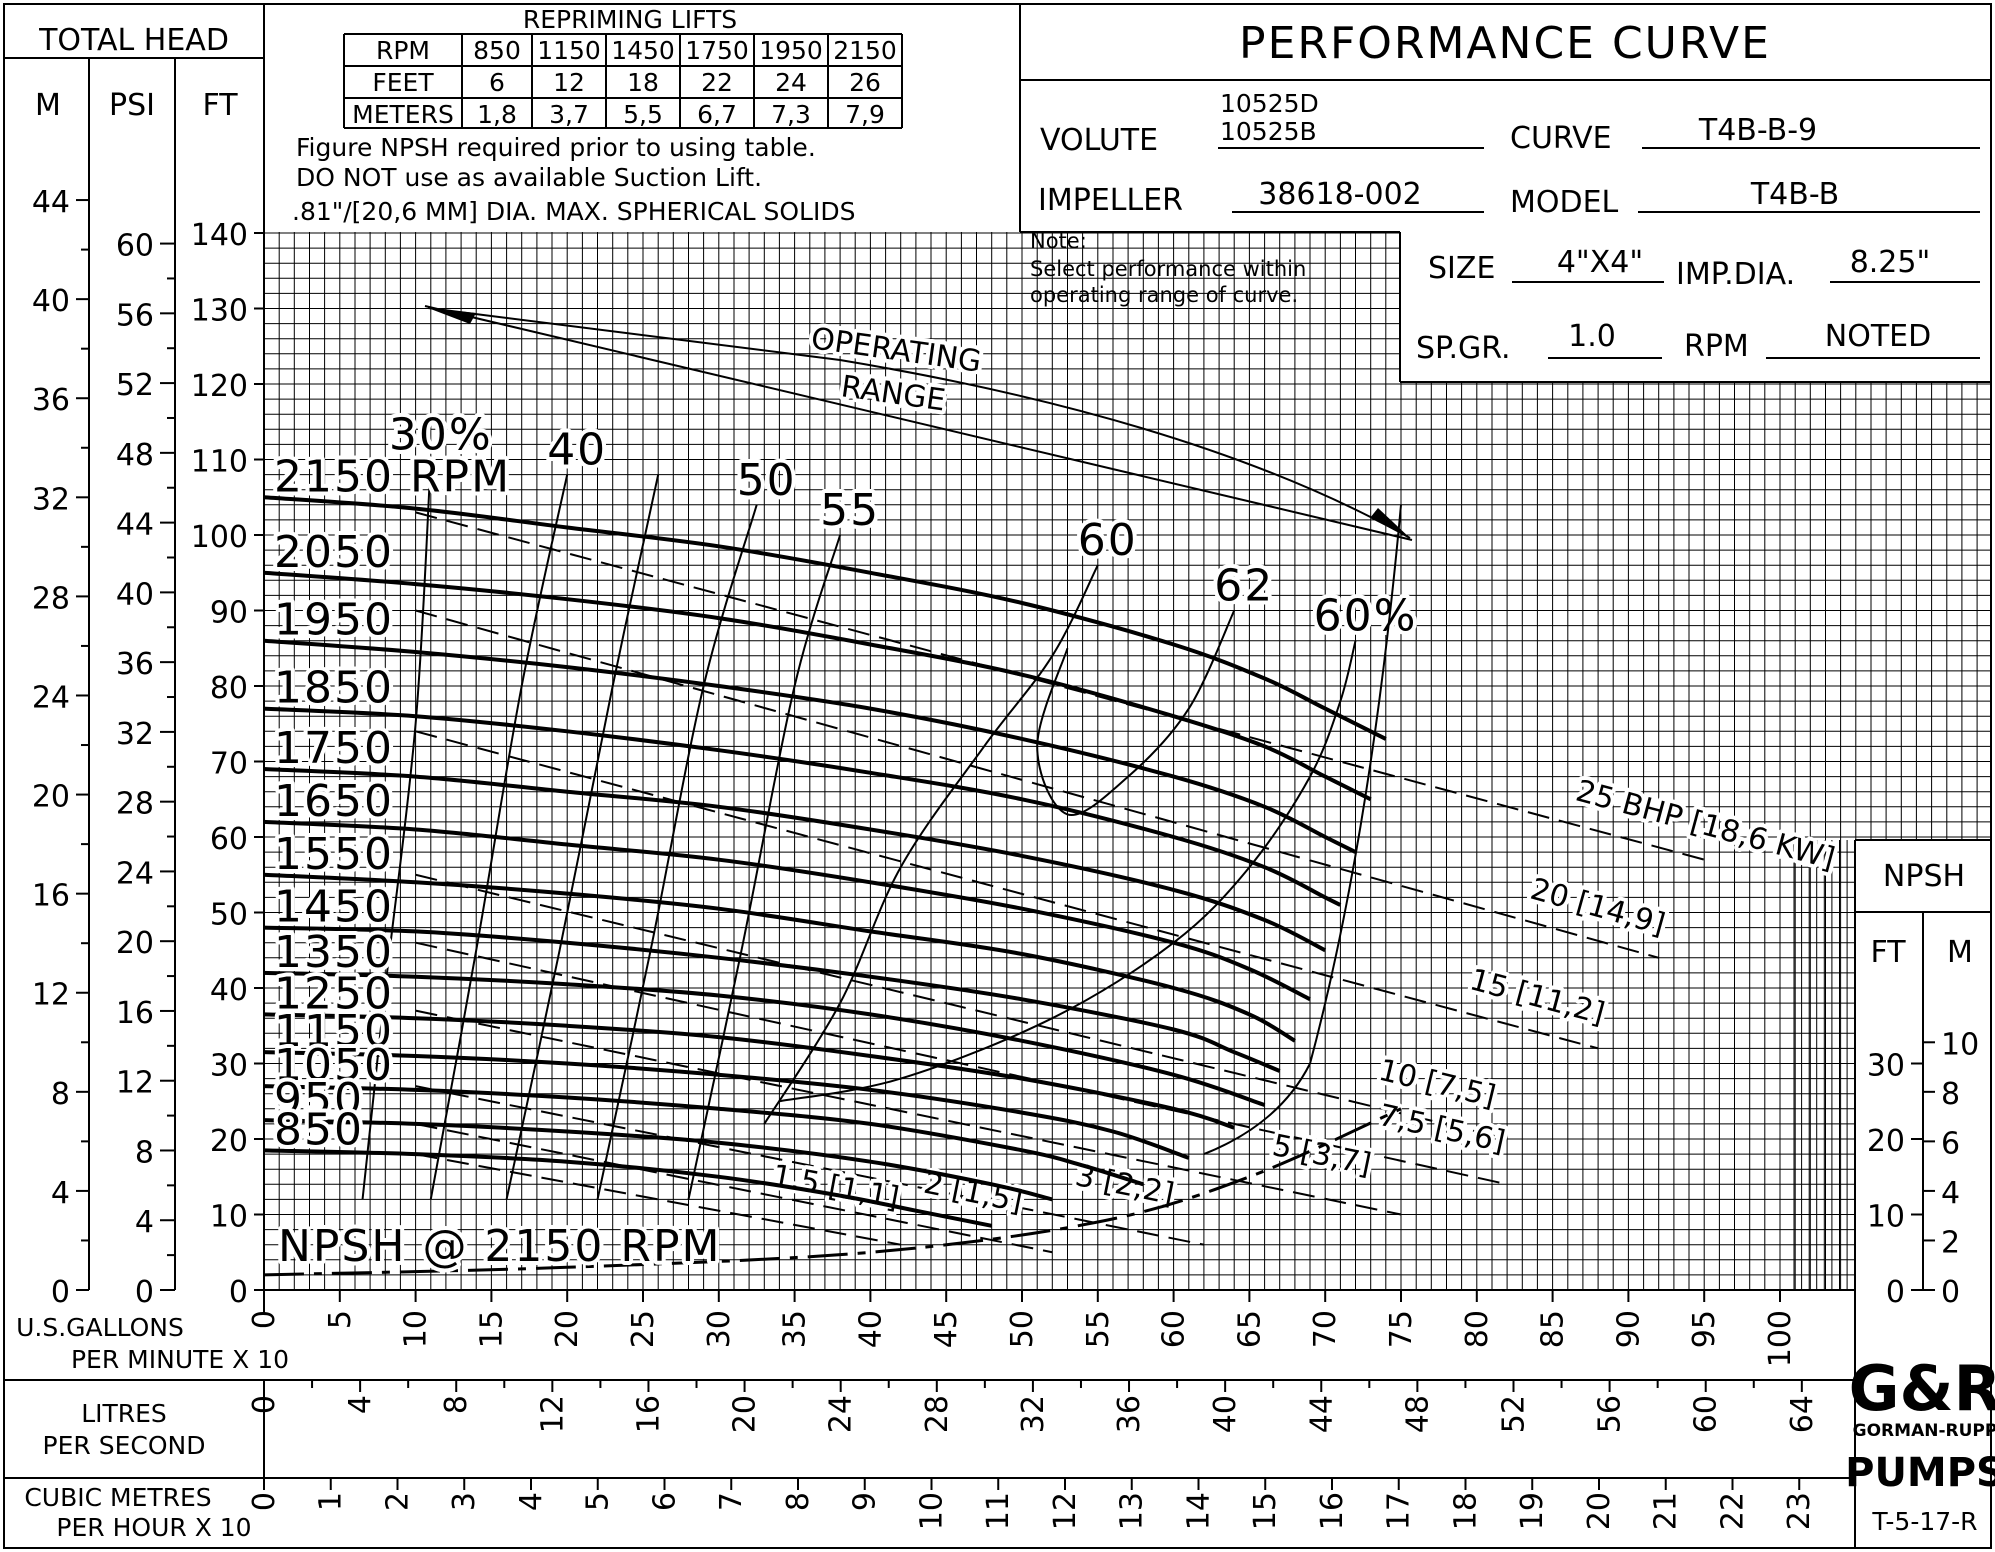  I want to click on rpm-label: 1950, so click(334, 620).